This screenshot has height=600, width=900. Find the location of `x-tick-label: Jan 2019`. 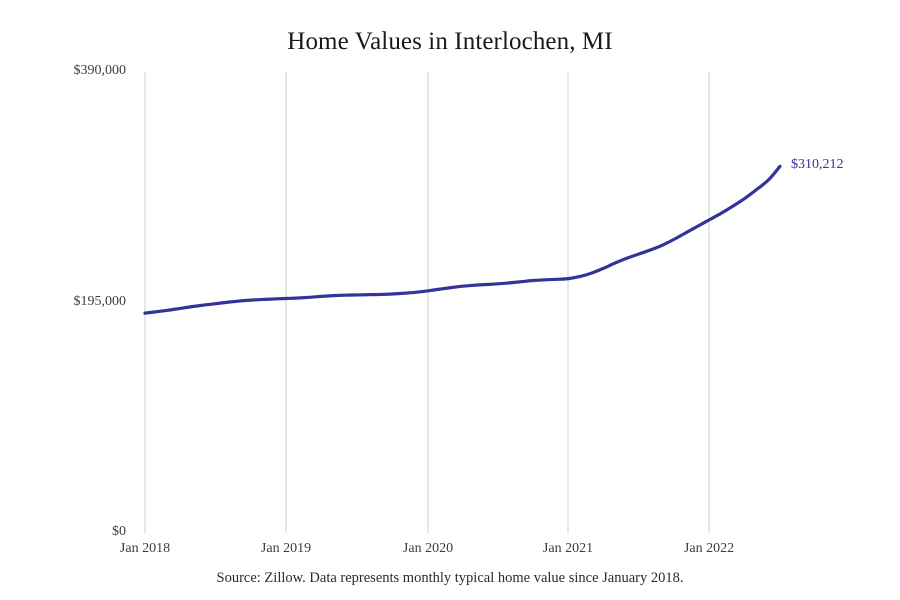

x-tick-label: Jan 2019 is located at coordinates (286, 548).